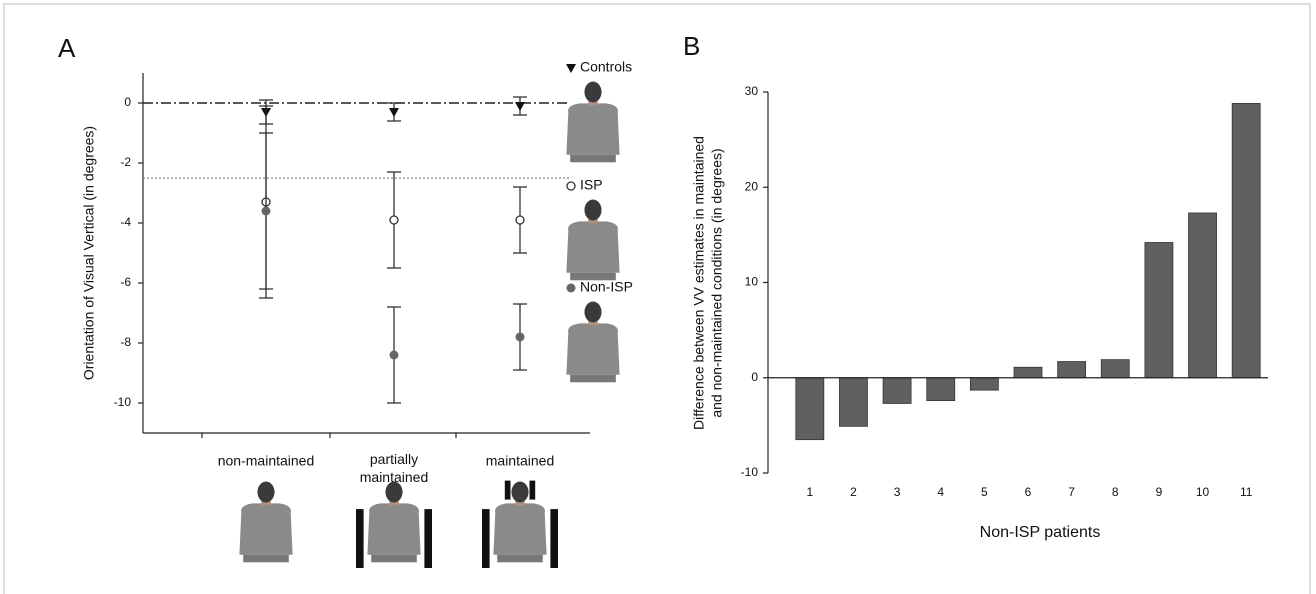 This screenshot has height=594, width=1316. Describe the element at coordinates (125, 162) in the screenshot. I see `y-tick-label: -2` at that location.